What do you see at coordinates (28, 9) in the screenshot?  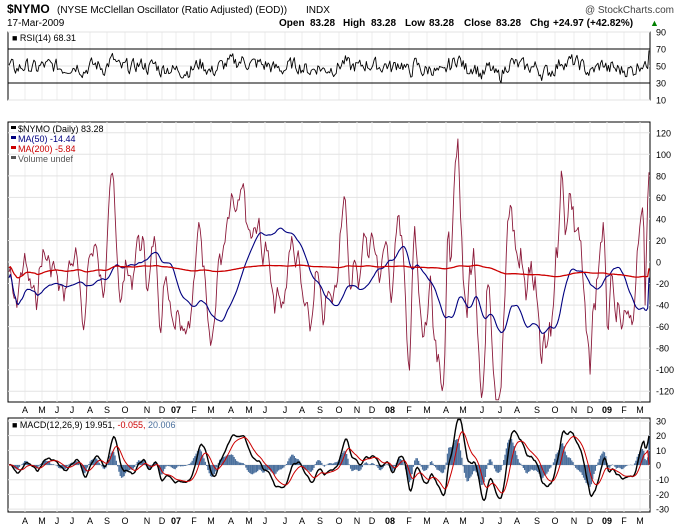 I see `symbol: $NYMO` at bounding box center [28, 9].